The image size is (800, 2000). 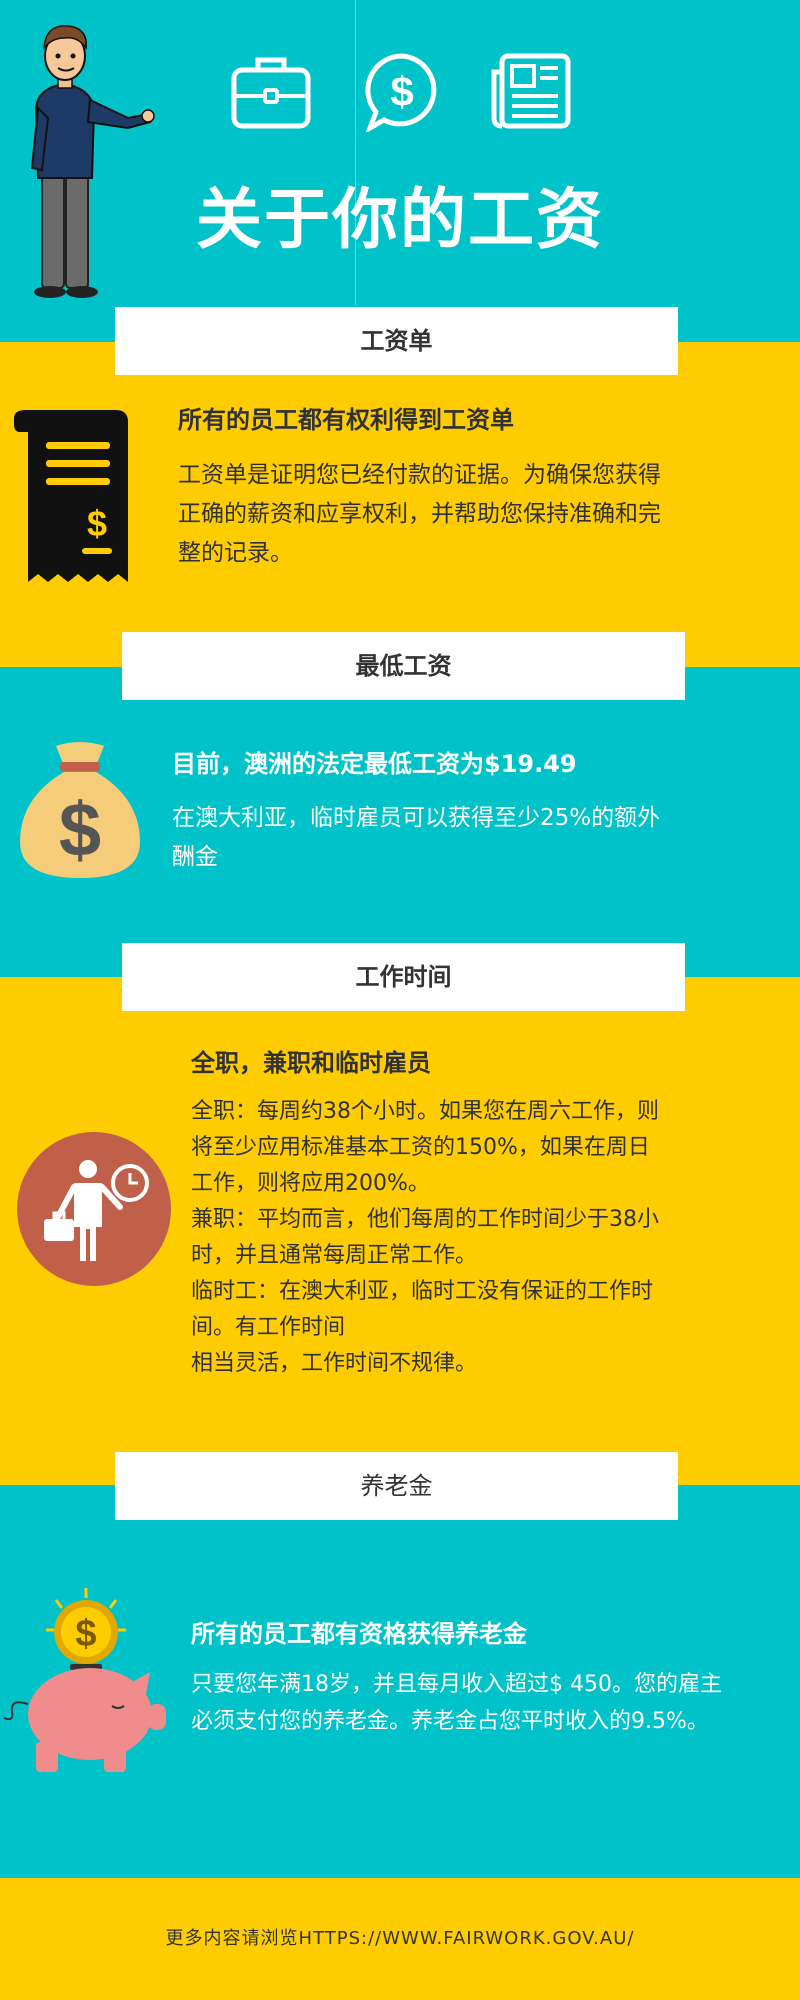 I want to click on worktime-line: 时，并且通常每周正常工作。, so click(x=334, y=1255).